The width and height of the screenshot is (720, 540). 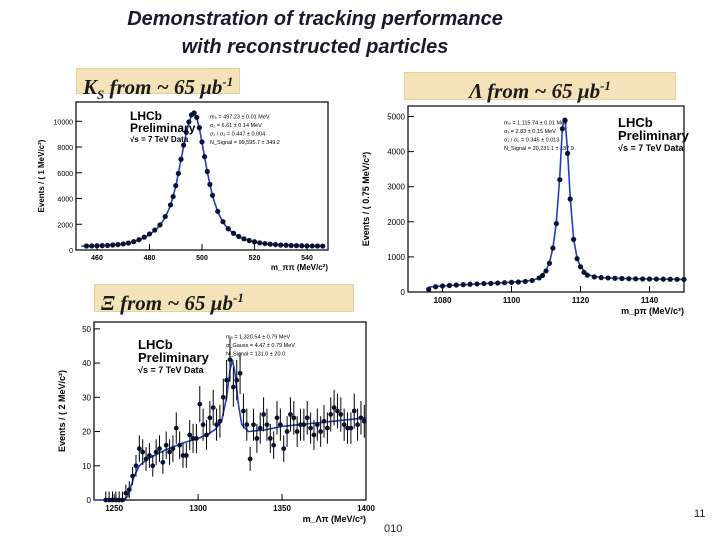 What do you see at coordinates (255, 258) in the screenshot?
I see `ks-x-tick-label: 520` at bounding box center [255, 258].